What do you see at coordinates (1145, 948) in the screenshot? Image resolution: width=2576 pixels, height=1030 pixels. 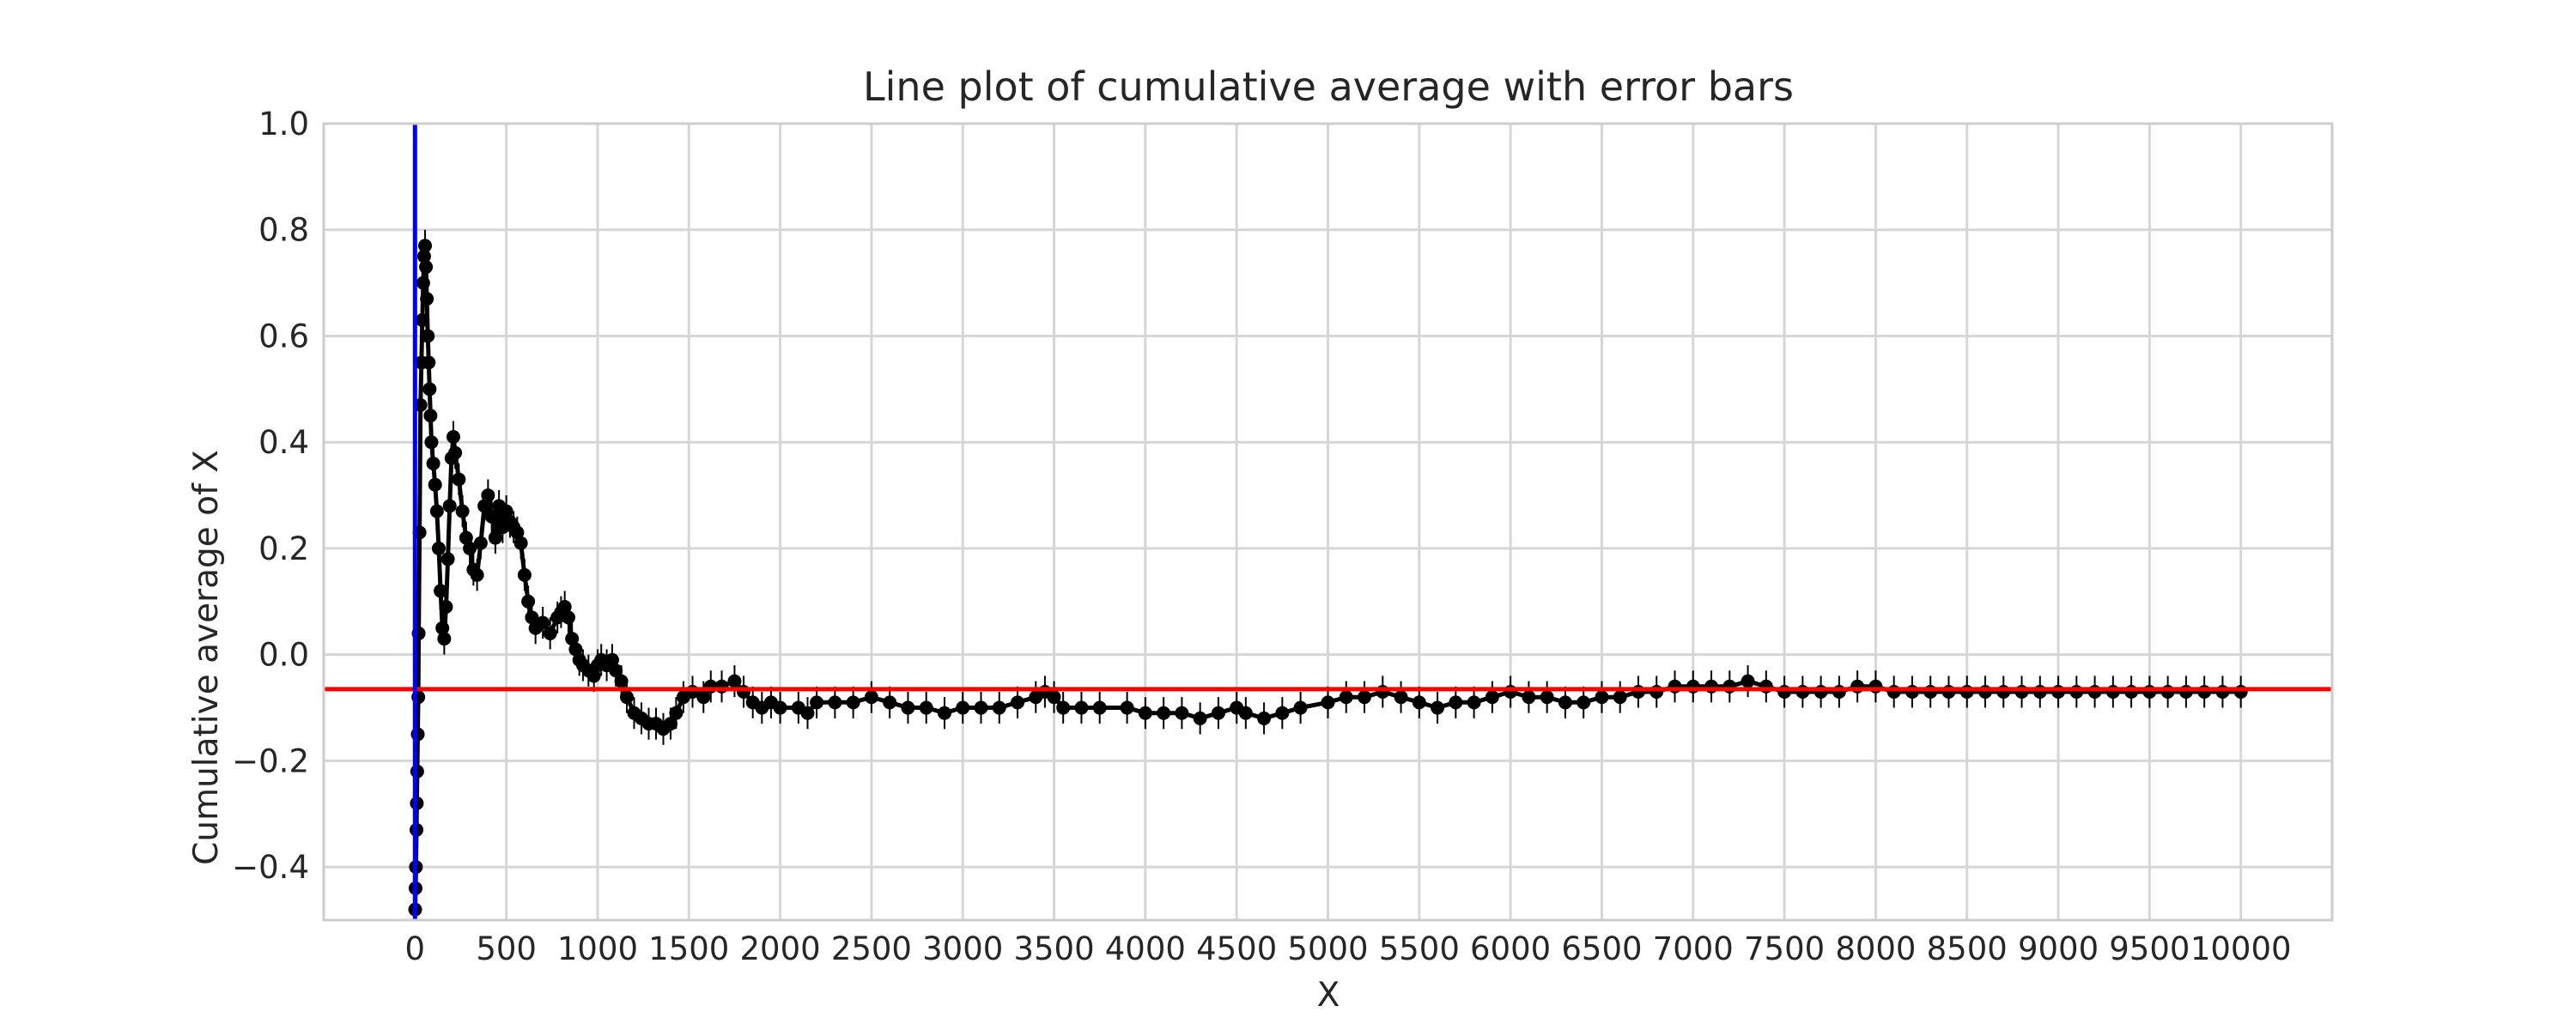 I see `x-tick-label: 4000` at bounding box center [1145, 948].